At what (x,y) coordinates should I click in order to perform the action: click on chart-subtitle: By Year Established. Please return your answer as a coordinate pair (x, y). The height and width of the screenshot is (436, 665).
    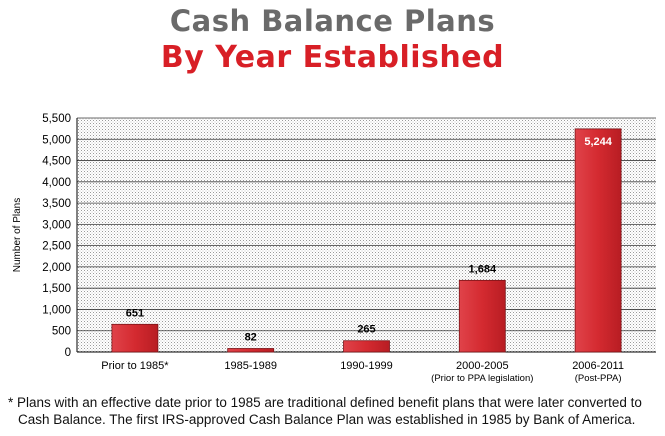
    Looking at the image, I should click on (332, 57).